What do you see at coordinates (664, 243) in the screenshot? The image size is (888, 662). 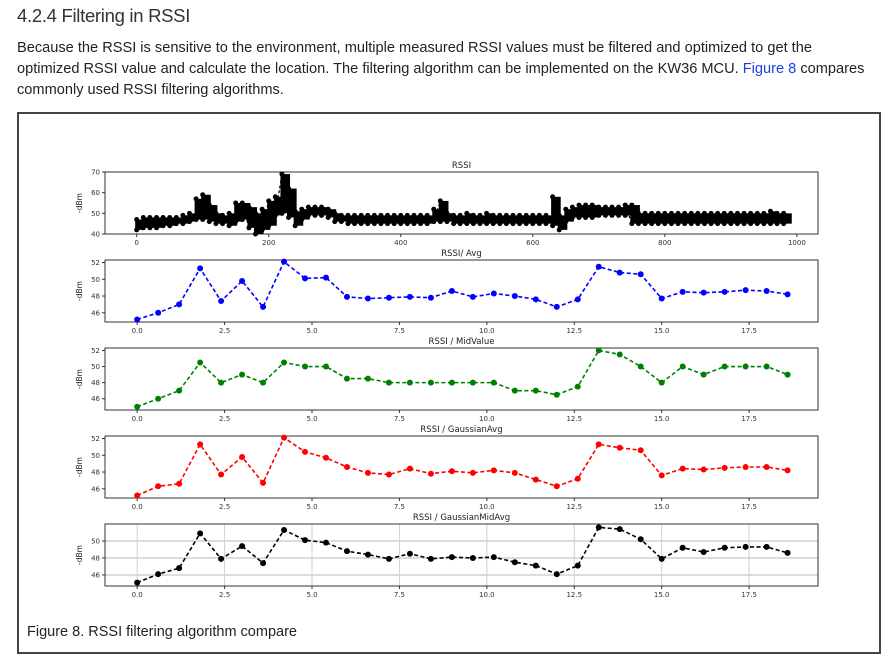 I see `x-tick-label: 800` at bounding box center [664, 243].